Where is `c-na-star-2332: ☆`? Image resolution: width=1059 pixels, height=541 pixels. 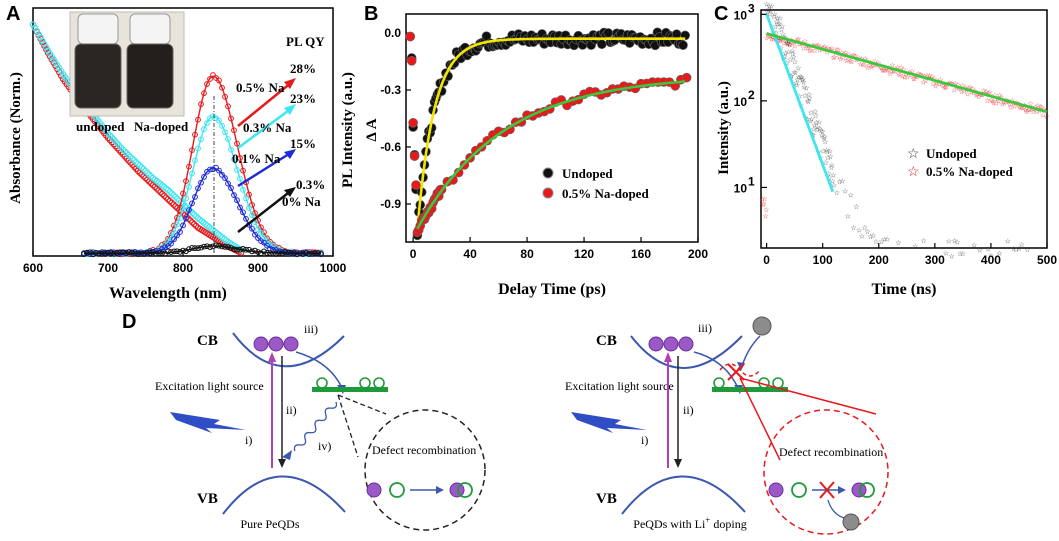
c-na-star-2332: ☆ is located at coordinates (897, 68).